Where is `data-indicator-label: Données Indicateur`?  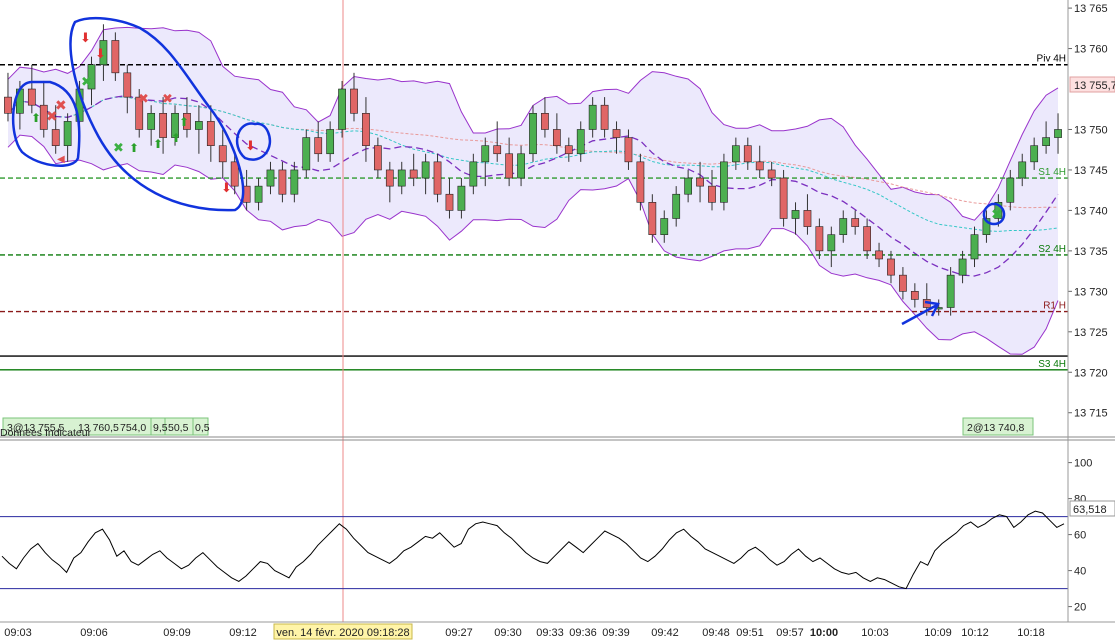
data-indicator-label: Données Indicateur is located at coordinates (46, 433).